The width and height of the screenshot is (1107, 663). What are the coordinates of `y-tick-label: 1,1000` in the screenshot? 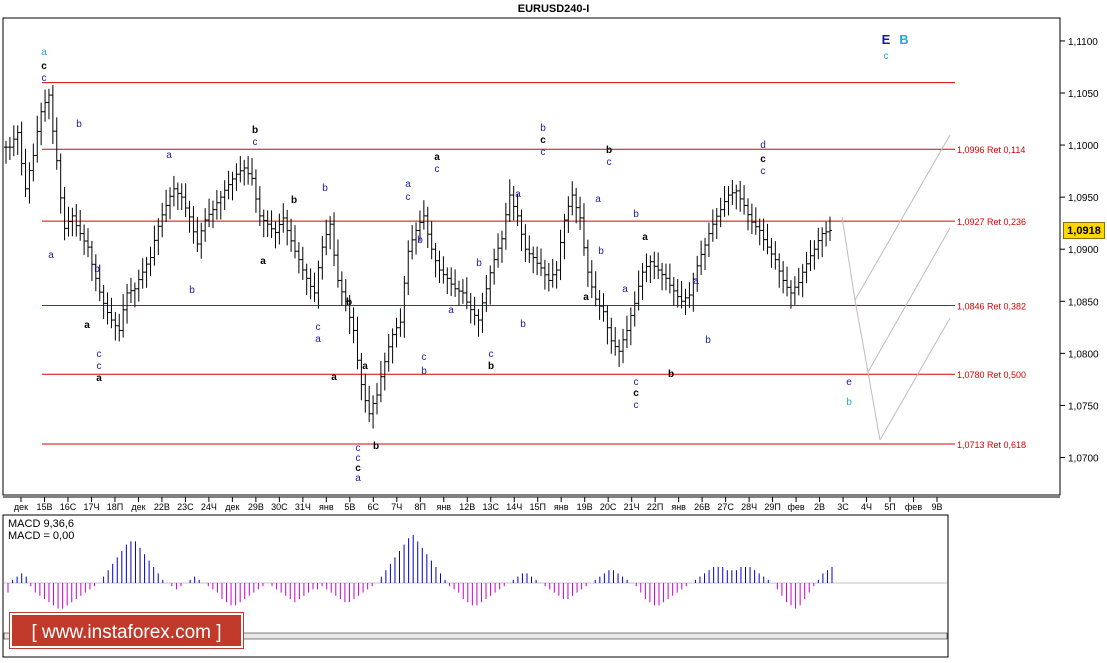 It's located at (1083, 146).